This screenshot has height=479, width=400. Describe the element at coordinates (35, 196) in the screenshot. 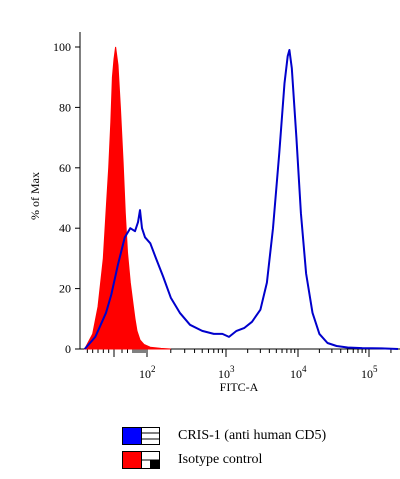

I see `y-axis-title: % of Max` at that location.